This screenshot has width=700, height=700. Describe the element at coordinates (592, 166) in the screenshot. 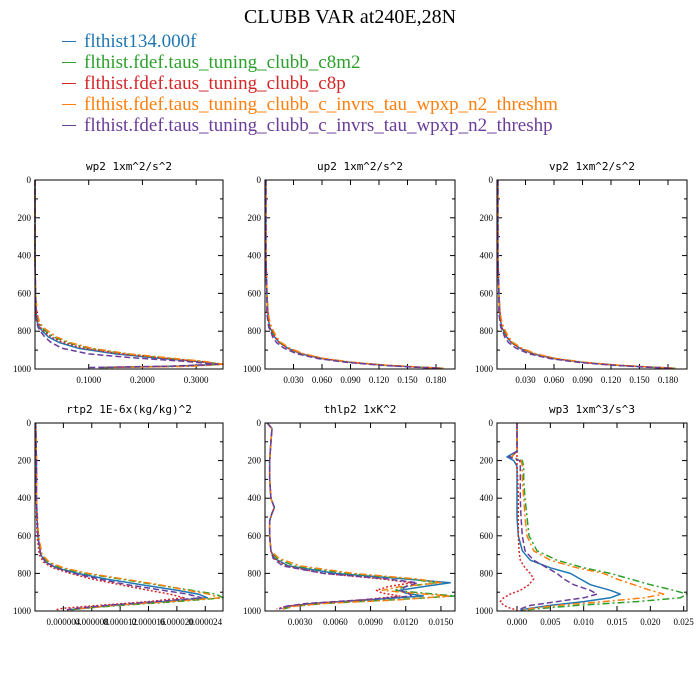

I see `chart-title: vp2 1xm^2/s^2` at that location.